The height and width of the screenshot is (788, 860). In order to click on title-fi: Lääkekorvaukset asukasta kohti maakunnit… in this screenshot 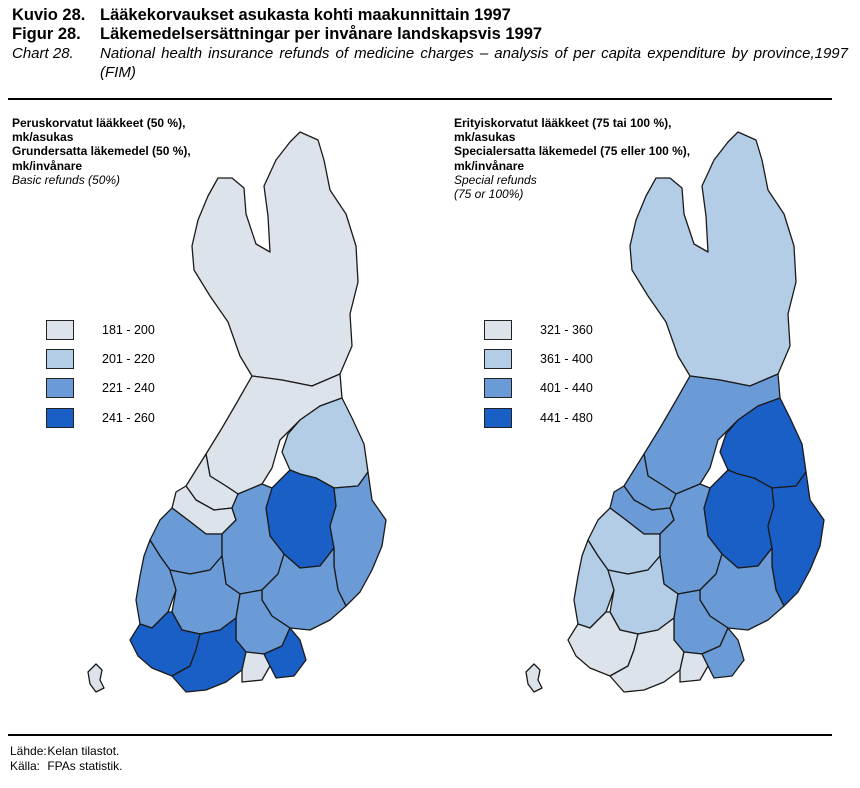, I will do `click(305, 15)`.